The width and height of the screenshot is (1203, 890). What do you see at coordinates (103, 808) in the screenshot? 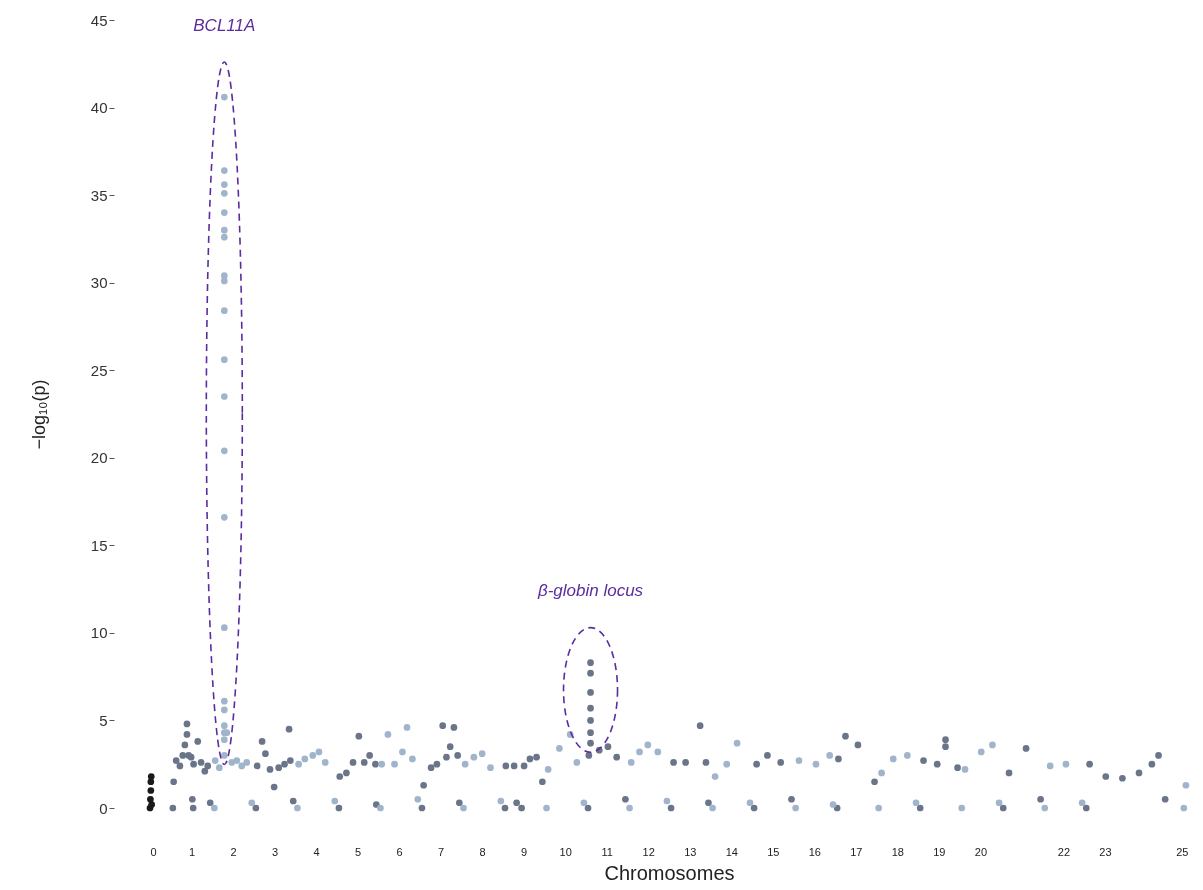
I see `y-tick-label: 0` at bounding box center [103, 808].